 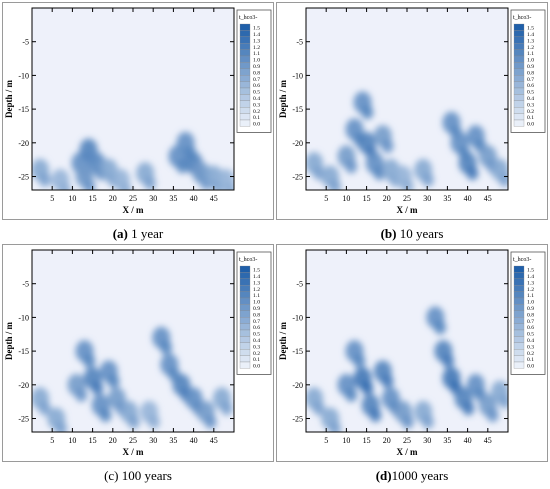 What do you see at coordinates (530, 347) in the screenshot?
I see `legend-label: 0.3` at bounding box center [530, 347].